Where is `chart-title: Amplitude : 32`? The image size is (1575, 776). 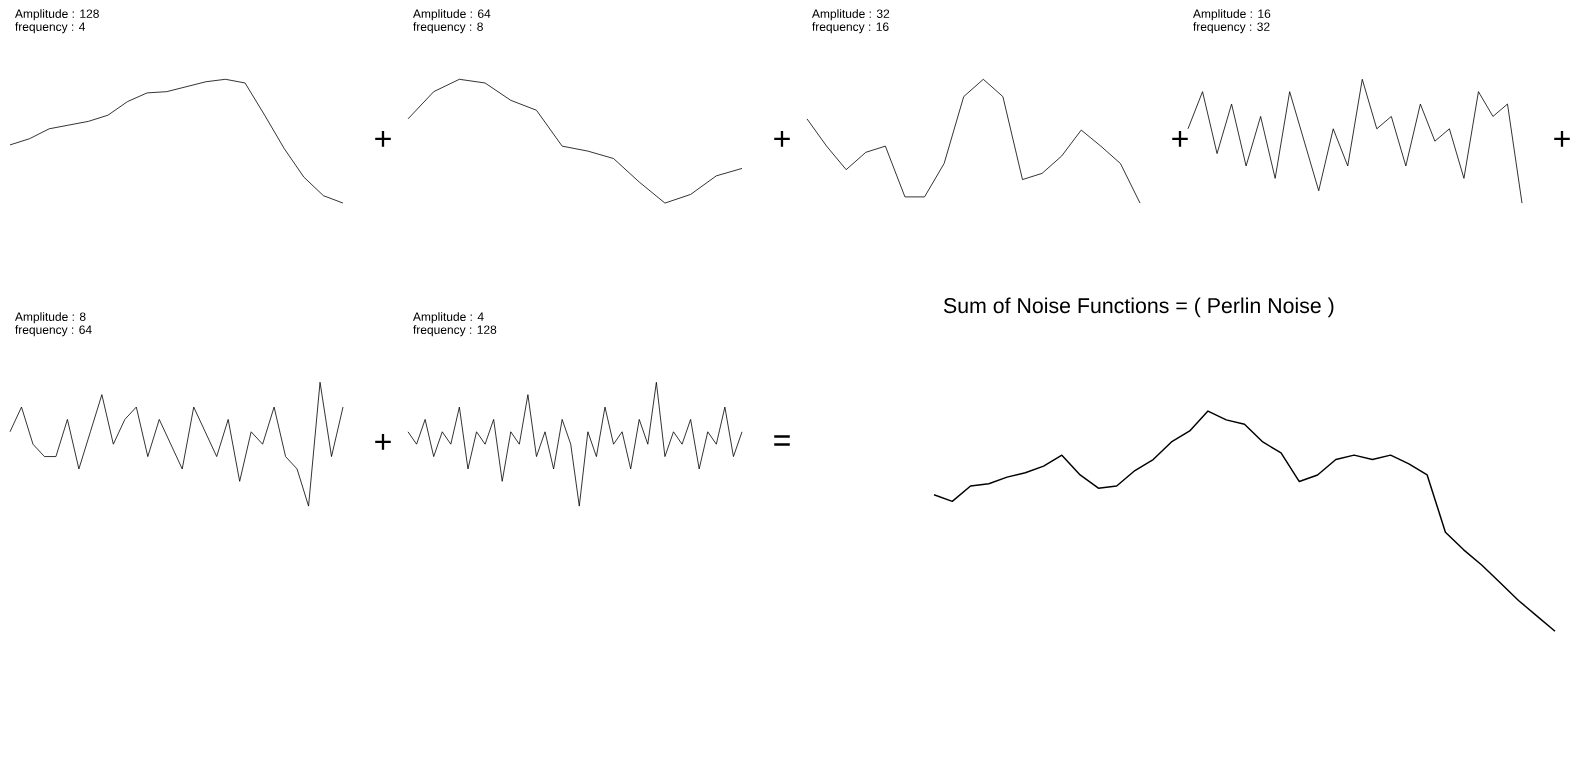
chart-title: Amplitude : 32 is located at coordinates (850, 15).